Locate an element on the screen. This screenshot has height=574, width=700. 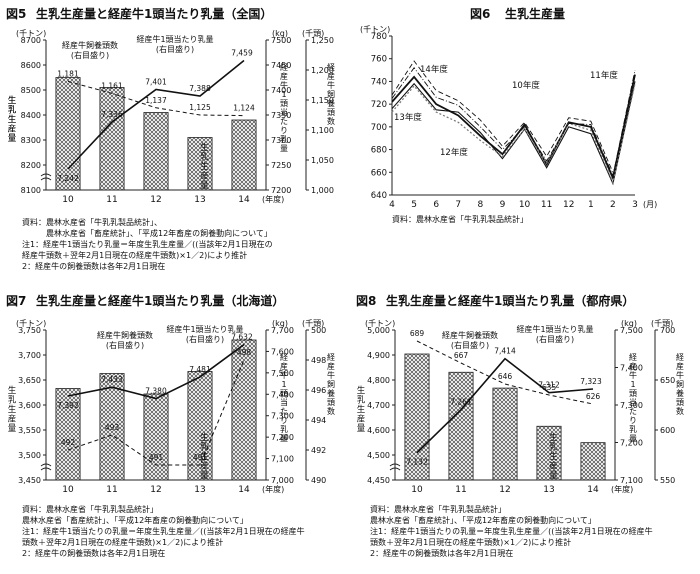
label-cow-count: 492 is located at coordinates (68, 442).